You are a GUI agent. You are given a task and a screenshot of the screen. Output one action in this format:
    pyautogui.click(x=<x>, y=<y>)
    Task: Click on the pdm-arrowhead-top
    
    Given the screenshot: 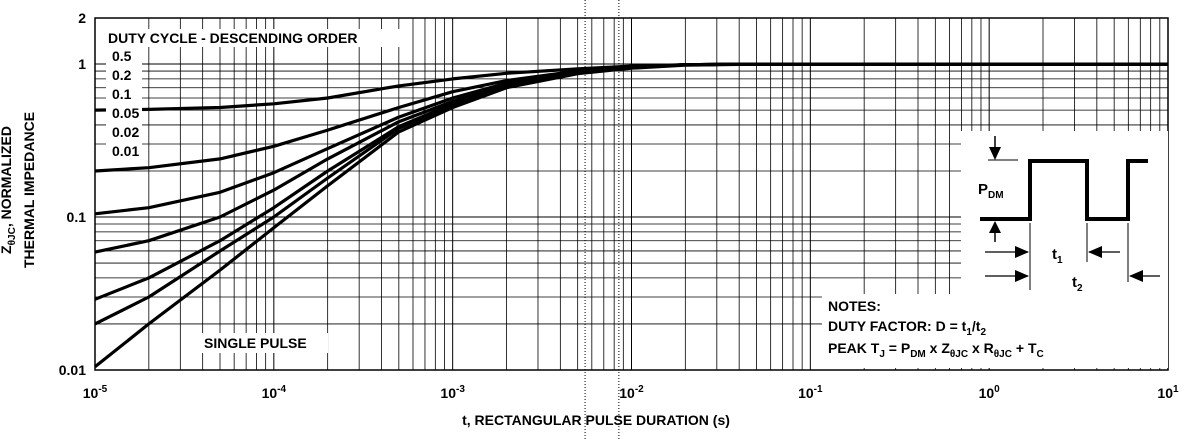 What is the action you would take?
    pyautogui.click(x=995, y=153)
    